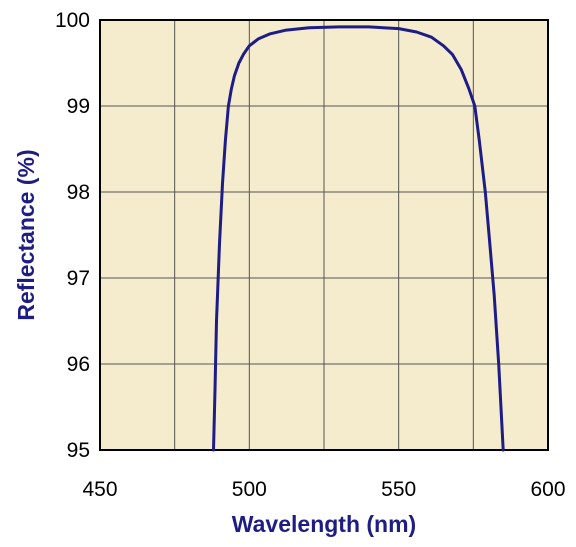 The height and width of the screenshot is (547, 576). What do you see at coordinates (78, 106) in the screenshot?
I see `y-tick-label: 99` at bounding box center [78, 106].